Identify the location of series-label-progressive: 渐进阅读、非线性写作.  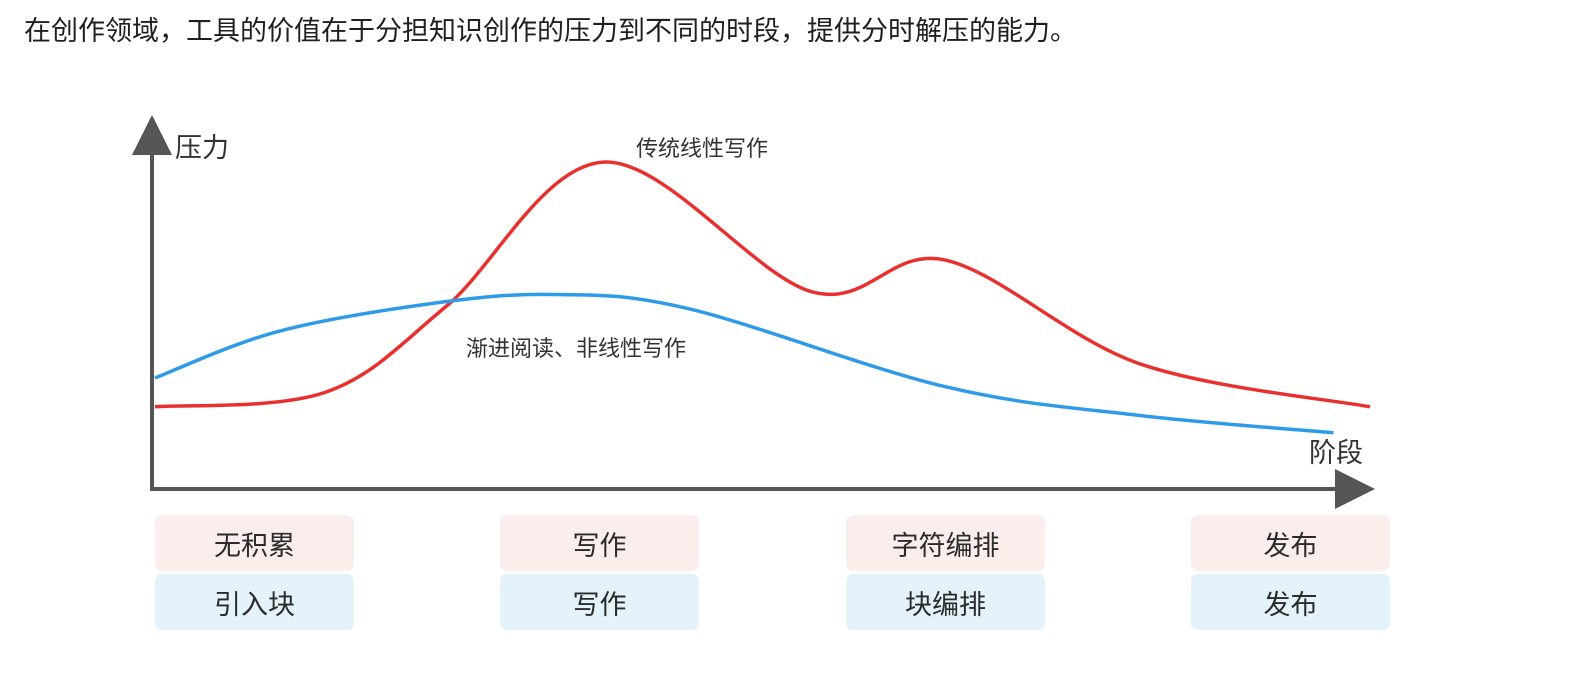
(576, 349).